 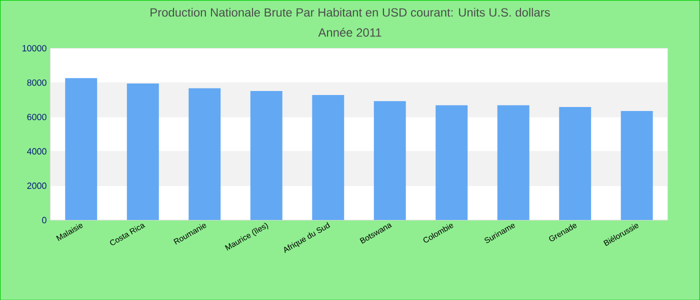 What do you see at coordinates (36, 82) in the screenshot?
I see `y-tick-label: 8000` at bounding box center [36, 82].